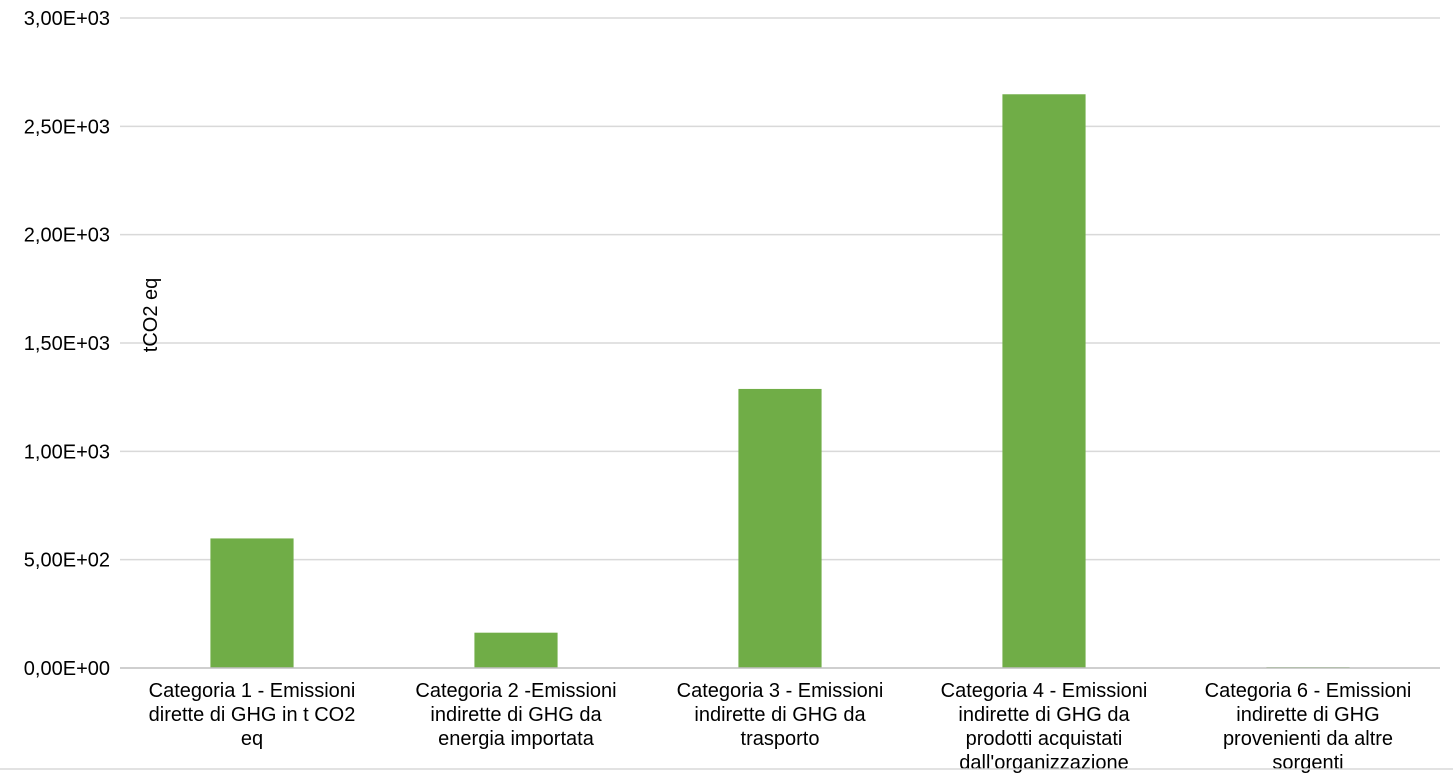  Describe the element at coordinates (67, 669) in the screenshot. I see `y-tick-label: 0,00E+00` at that location.